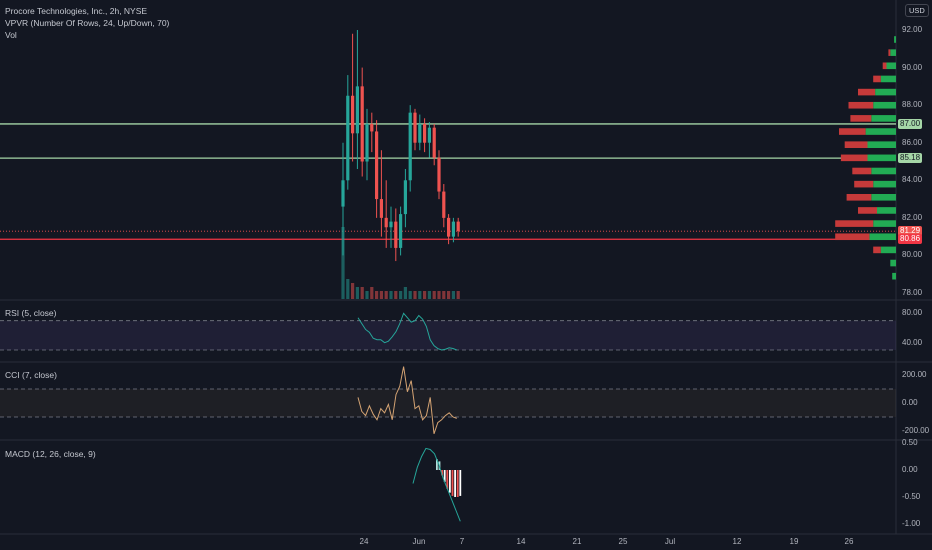 Image resolution: width=932 pixels, height=550 pixels. Describe the element at coordinates (364, 541) in the screenshot. I see `time-axis-tick: 24` at that location.